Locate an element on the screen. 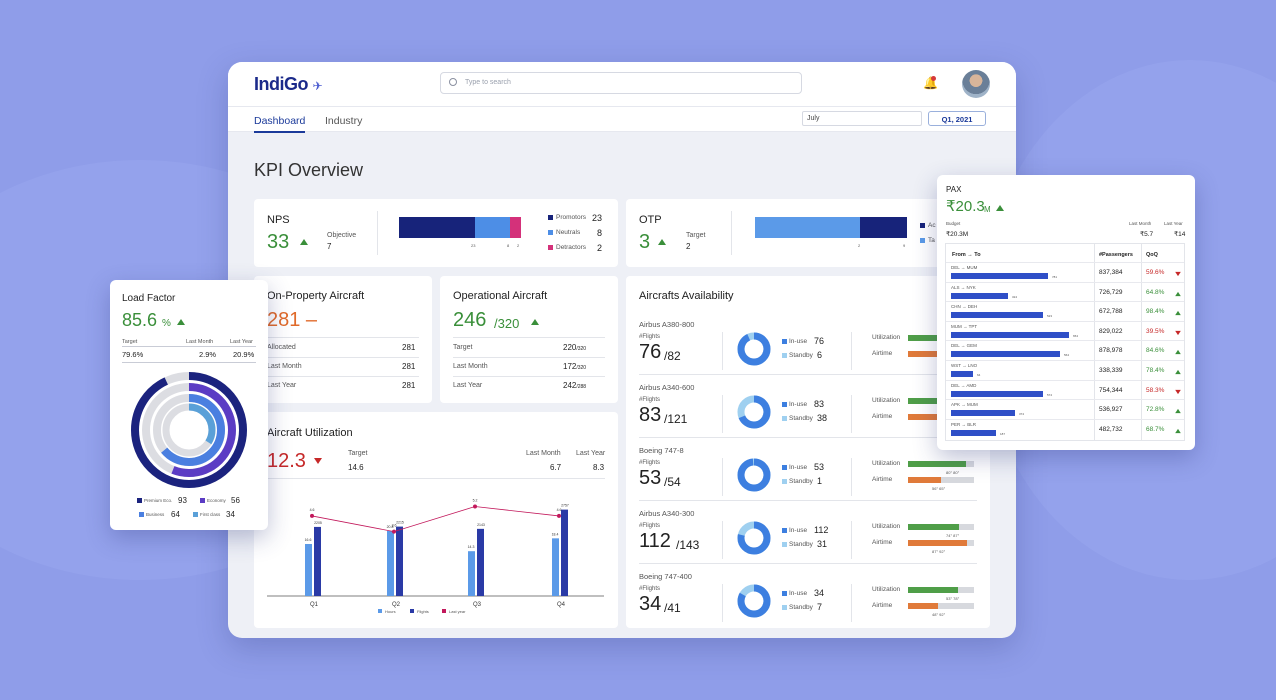 Image resolution: width=1276 pixels, height=700 pixels. tab-dashboard: Dashboard is located at coordinates (280, 124).